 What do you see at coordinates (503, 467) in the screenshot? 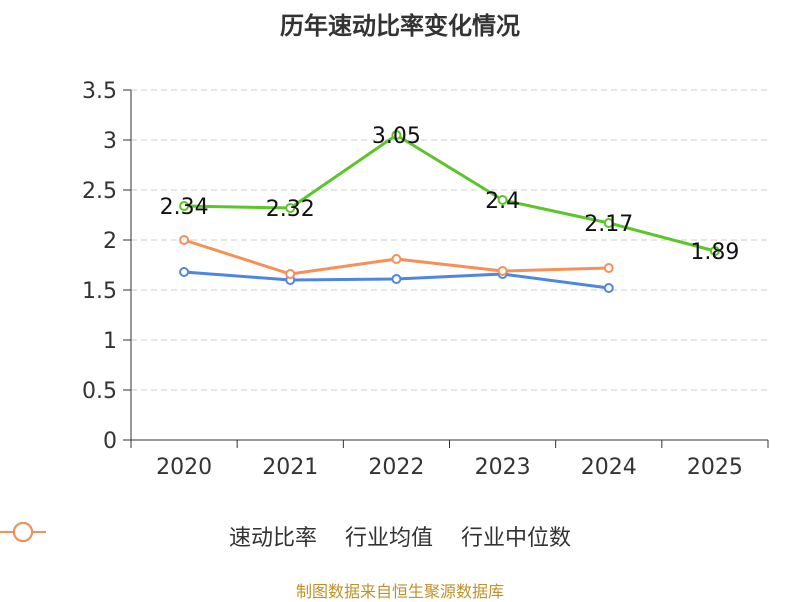
I see `x-tick-label: 2023` at bounding box center [503, 467].